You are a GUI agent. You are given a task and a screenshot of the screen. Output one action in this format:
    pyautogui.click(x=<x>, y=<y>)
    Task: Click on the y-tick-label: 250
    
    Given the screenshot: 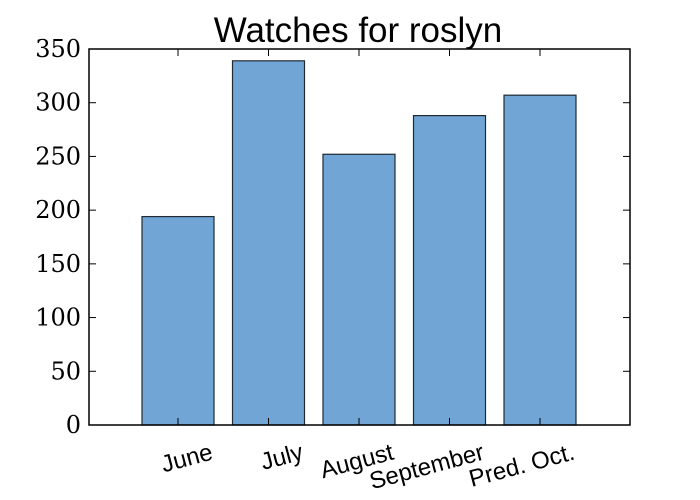 What is the action you would take?
    pyautogui.click(x=58, y=156)
    